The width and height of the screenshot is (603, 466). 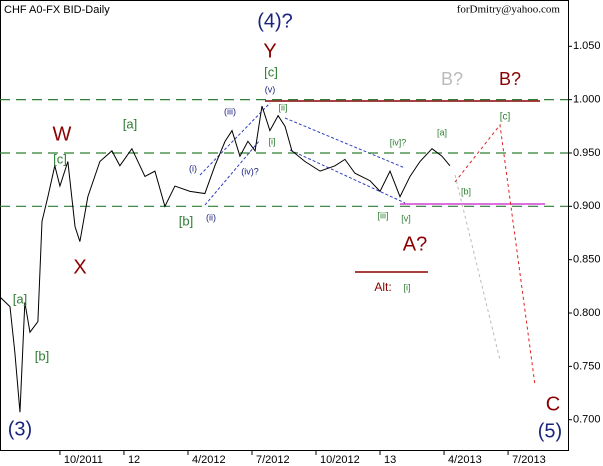 I want to click on wave-label: Y, so click(x=269, y=51).